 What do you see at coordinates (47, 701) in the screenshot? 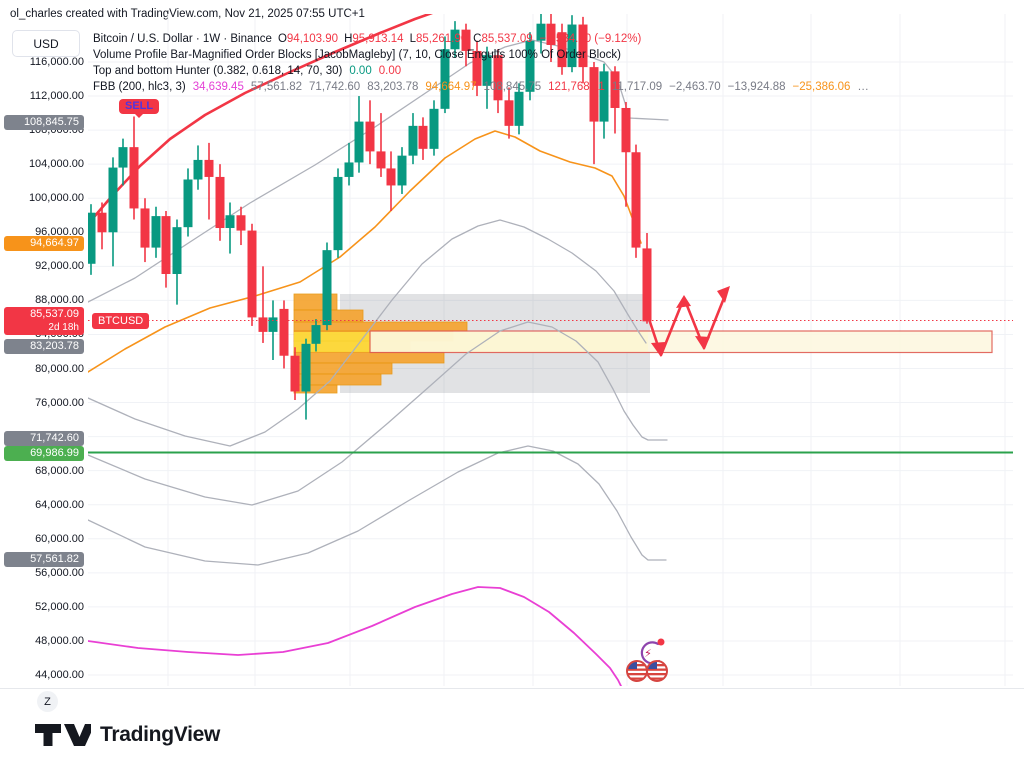
I see `timezone-z-button: Z` at bounding box center [47, 701].